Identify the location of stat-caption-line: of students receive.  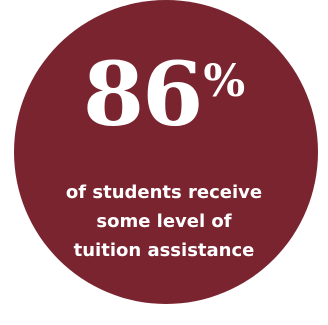
(164, 192).